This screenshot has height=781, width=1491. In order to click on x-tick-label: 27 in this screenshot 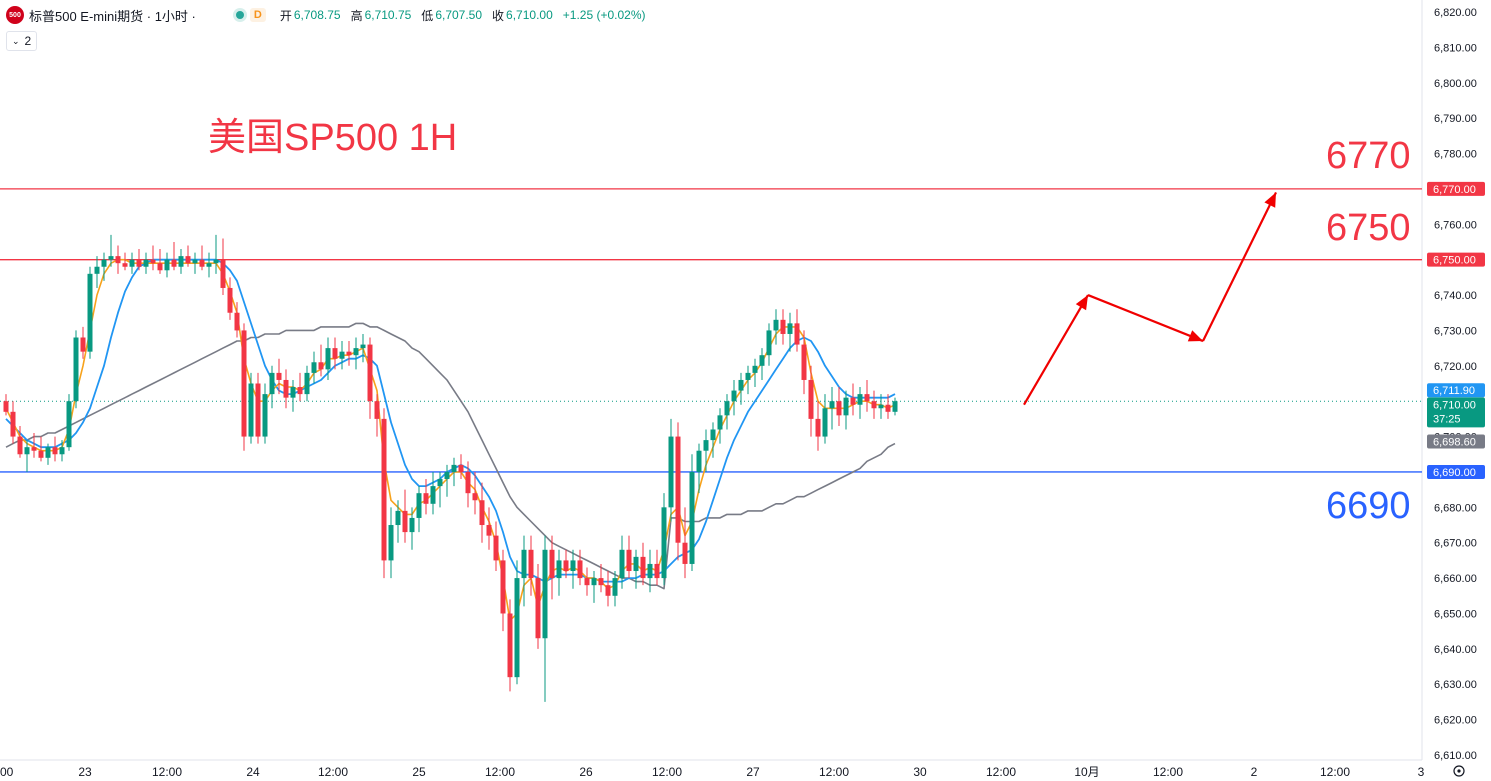, I will do `click(753, 772)`.